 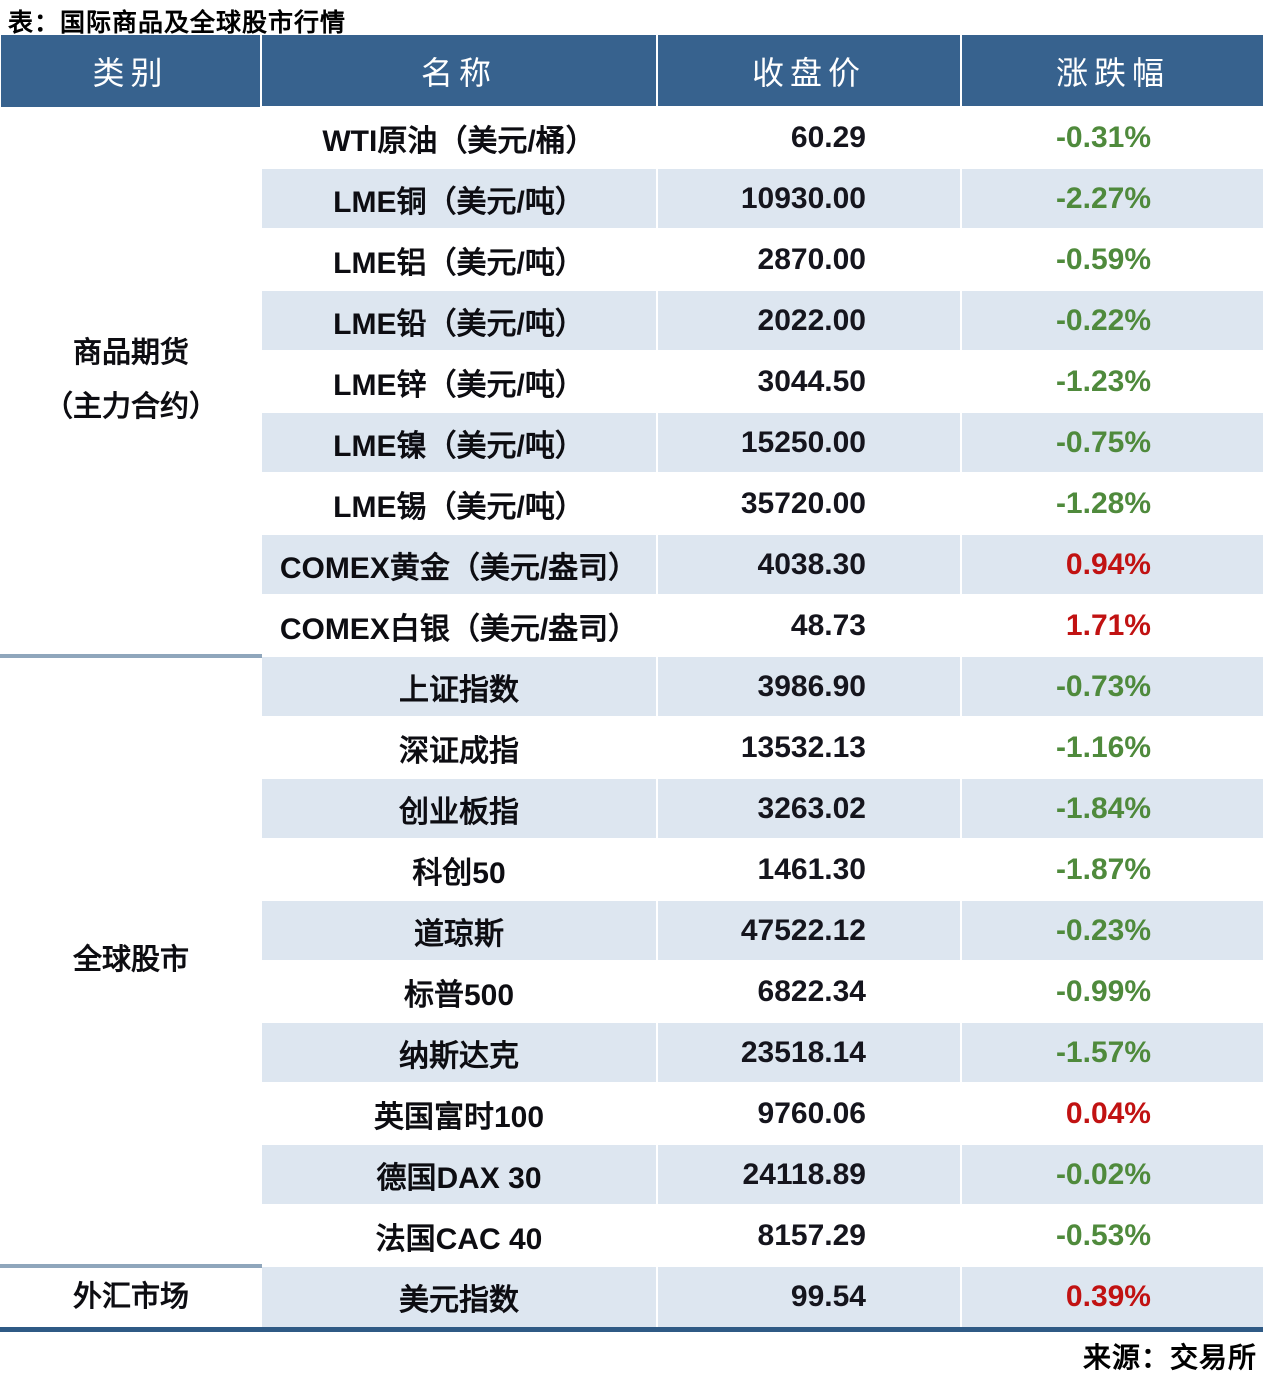 I want to click on instrument-name: LME铅（美元/吨）, so click(x=458, y=320).